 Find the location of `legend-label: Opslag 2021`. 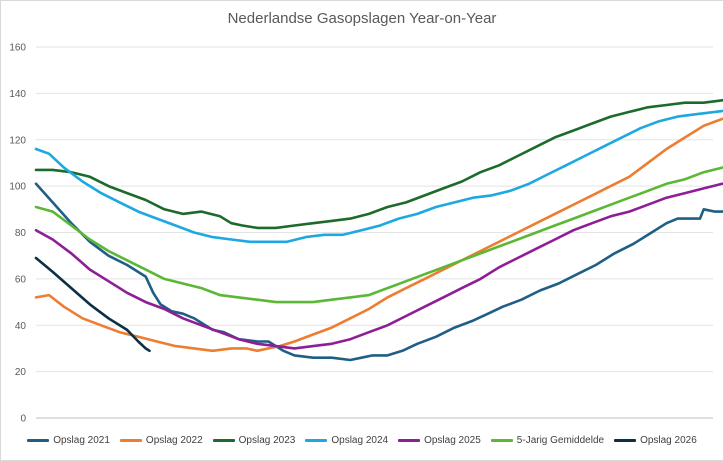

legend-label: Opslag 2021 is located at coordinates (81, 440).